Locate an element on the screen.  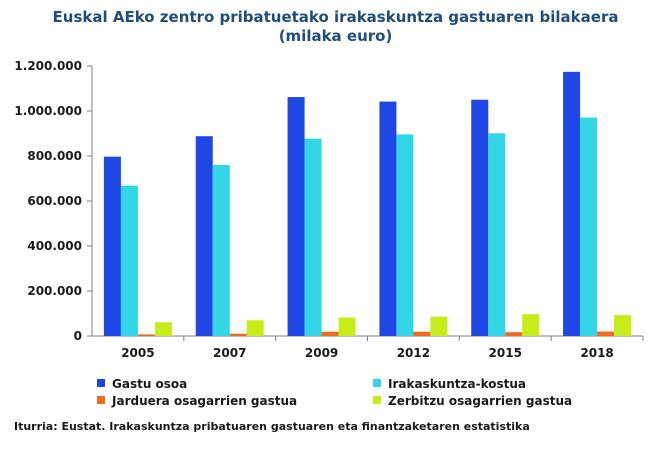
y-tick-label: 400.000 is located at coordinates (54, 246).